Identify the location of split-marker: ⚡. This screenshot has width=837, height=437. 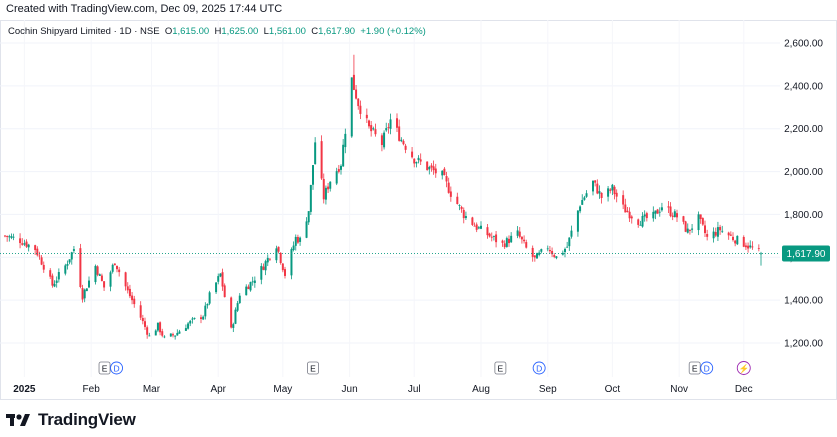
(743, 368).